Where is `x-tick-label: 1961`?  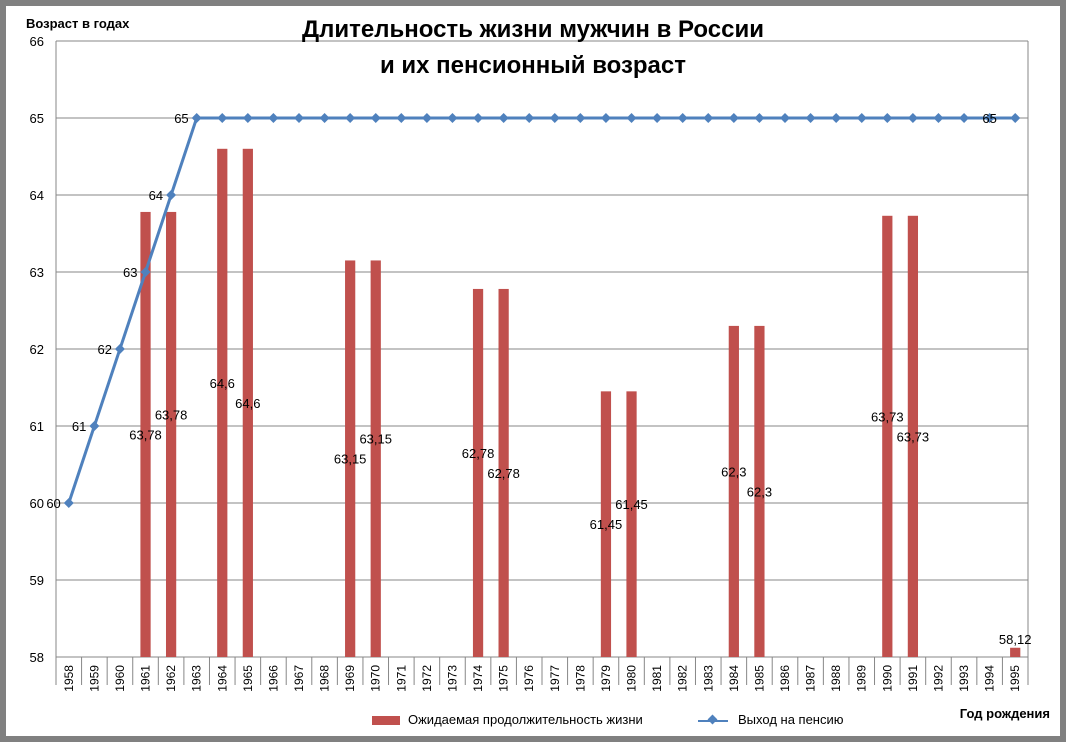
x-tick-label: 1961 is located at coordinates (146, 678).